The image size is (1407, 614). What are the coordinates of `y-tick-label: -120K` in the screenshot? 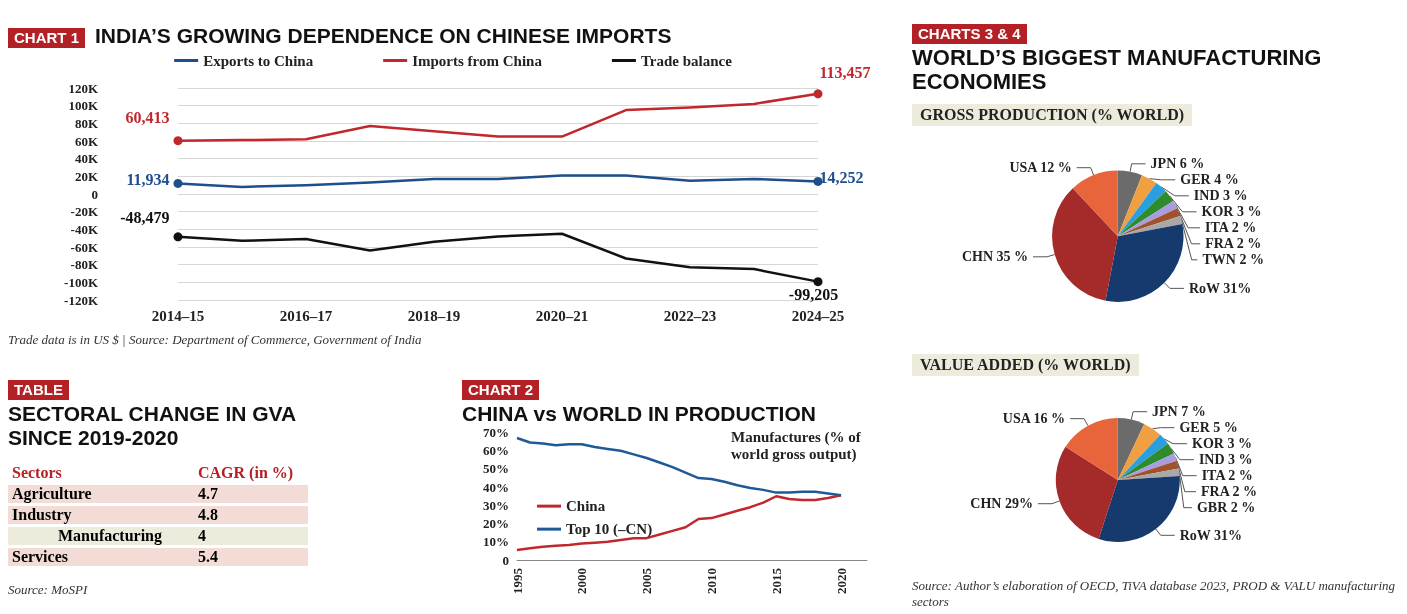 It's located at (81, 300).